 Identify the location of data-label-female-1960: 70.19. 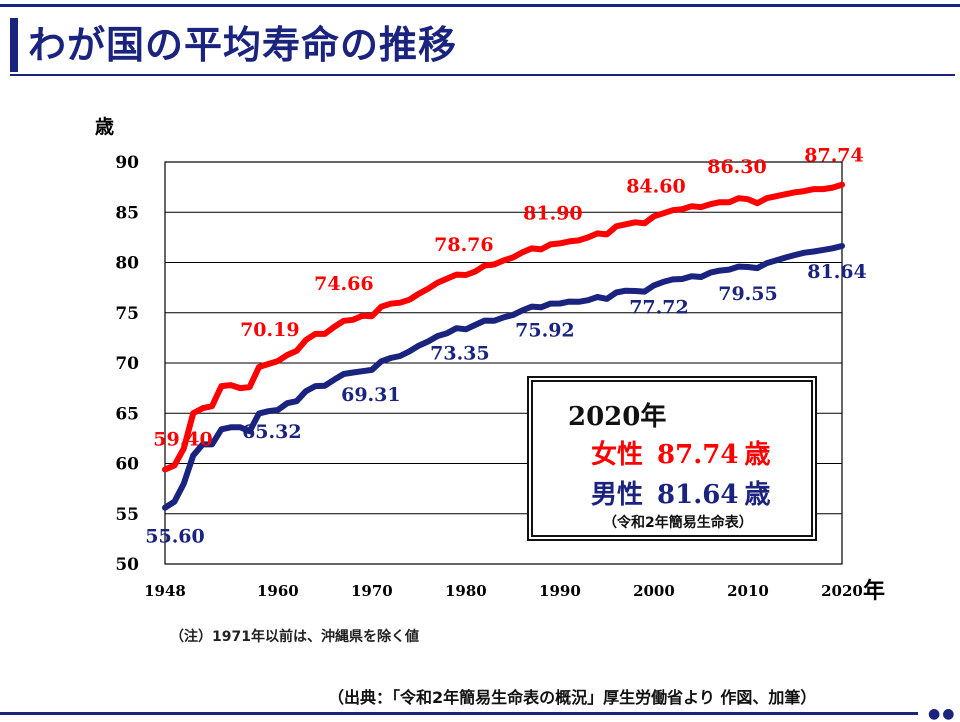
(270, 330).